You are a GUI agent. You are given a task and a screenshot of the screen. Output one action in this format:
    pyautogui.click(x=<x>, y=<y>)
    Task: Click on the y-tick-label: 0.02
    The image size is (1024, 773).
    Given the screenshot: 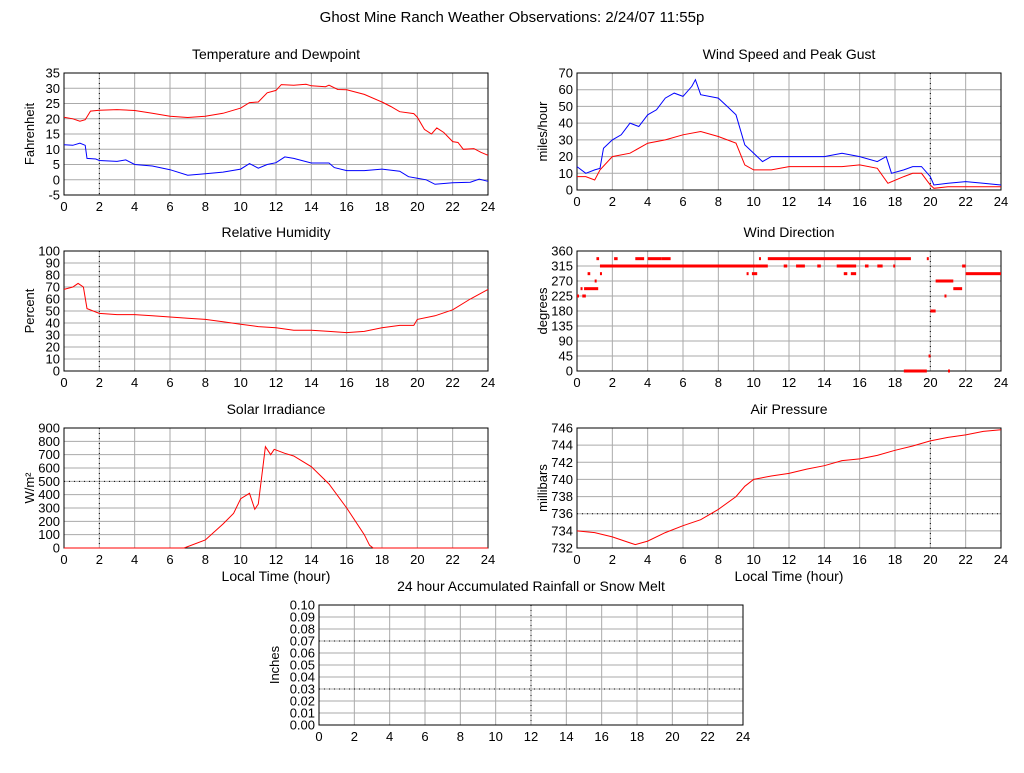 What is the action you would take?
    pyautogui.click(x=302, y=701)
    